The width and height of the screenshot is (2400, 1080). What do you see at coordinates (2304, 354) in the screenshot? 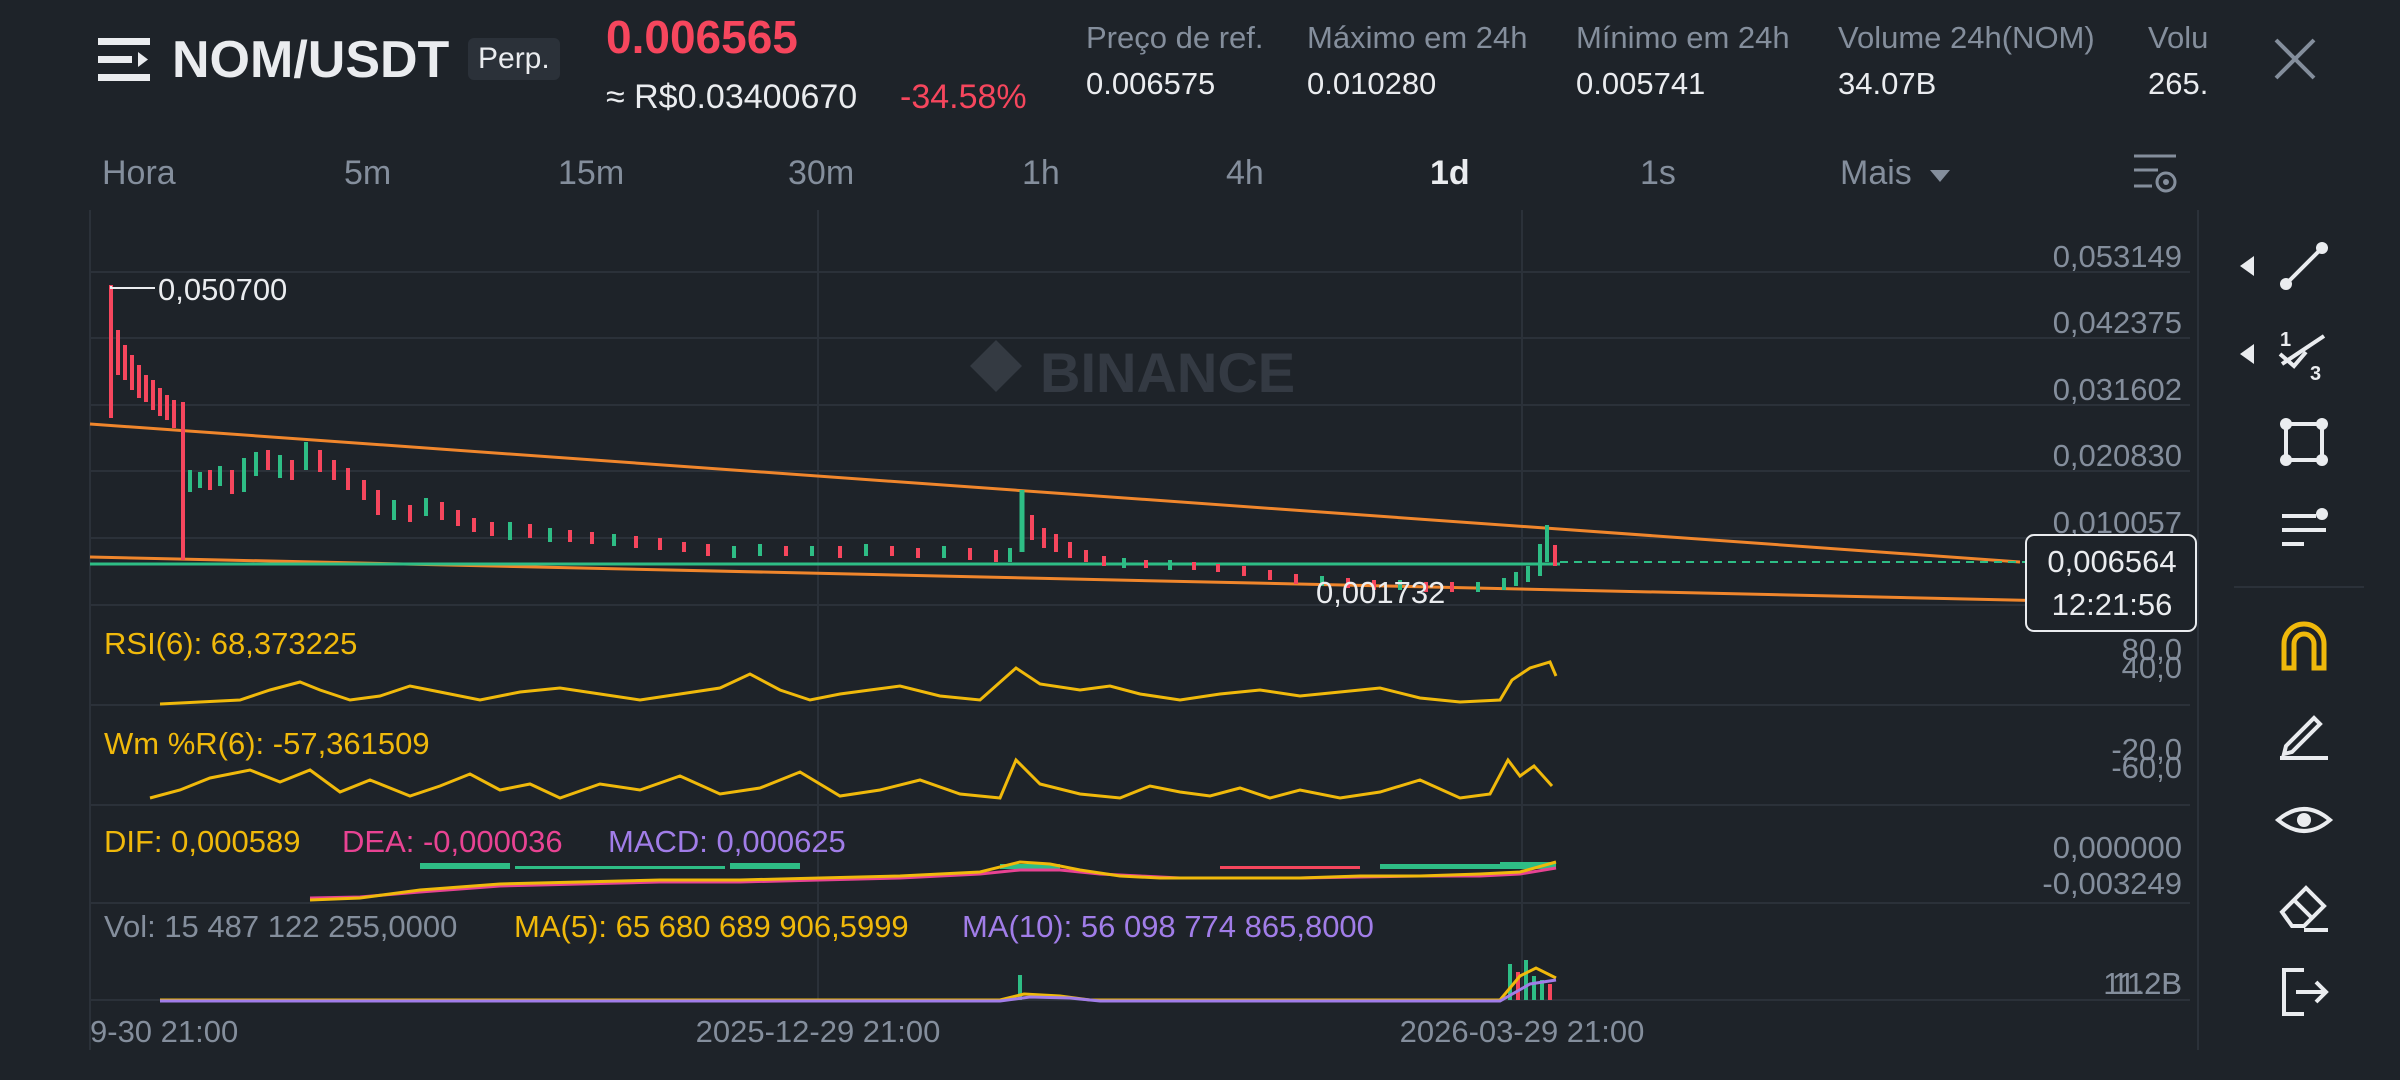
I see `fibonacci-icon: 1 3` at bounding box center [2304, 354].